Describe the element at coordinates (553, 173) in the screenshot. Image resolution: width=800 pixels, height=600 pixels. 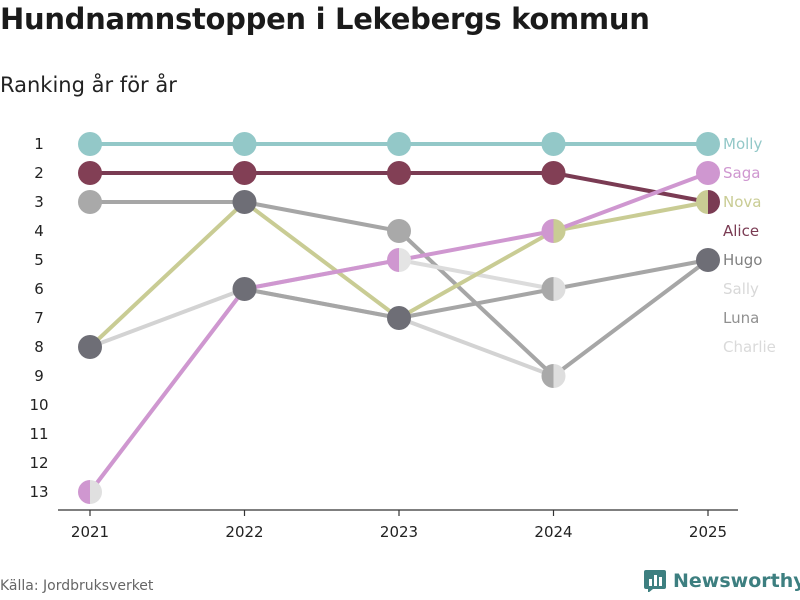
I see `marker-alice-2024` at that location.